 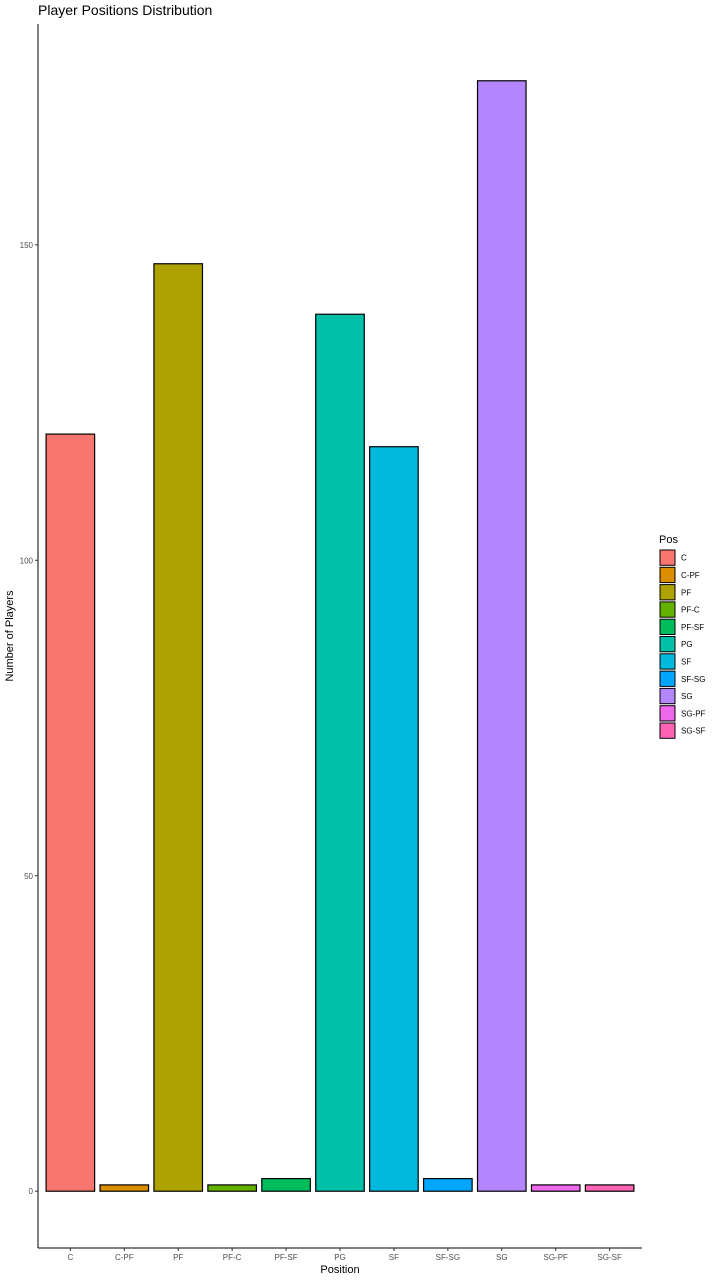 I want to click on chart-title: Player Positions Distribution, so click(x=125, y=10).